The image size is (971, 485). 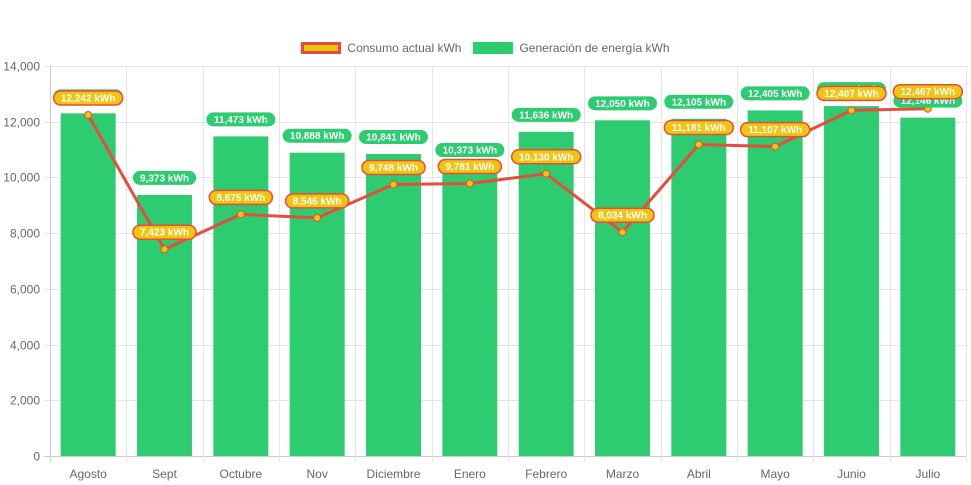 I want to click on x-tick-label: Julio, so click(x=927, y=474).